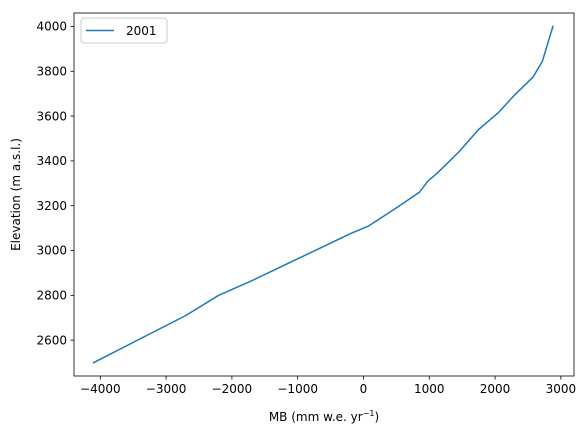 The height and width of the screenshot is (440, 583). I want to click on x-tick-label: 1000, so click(429, 389).